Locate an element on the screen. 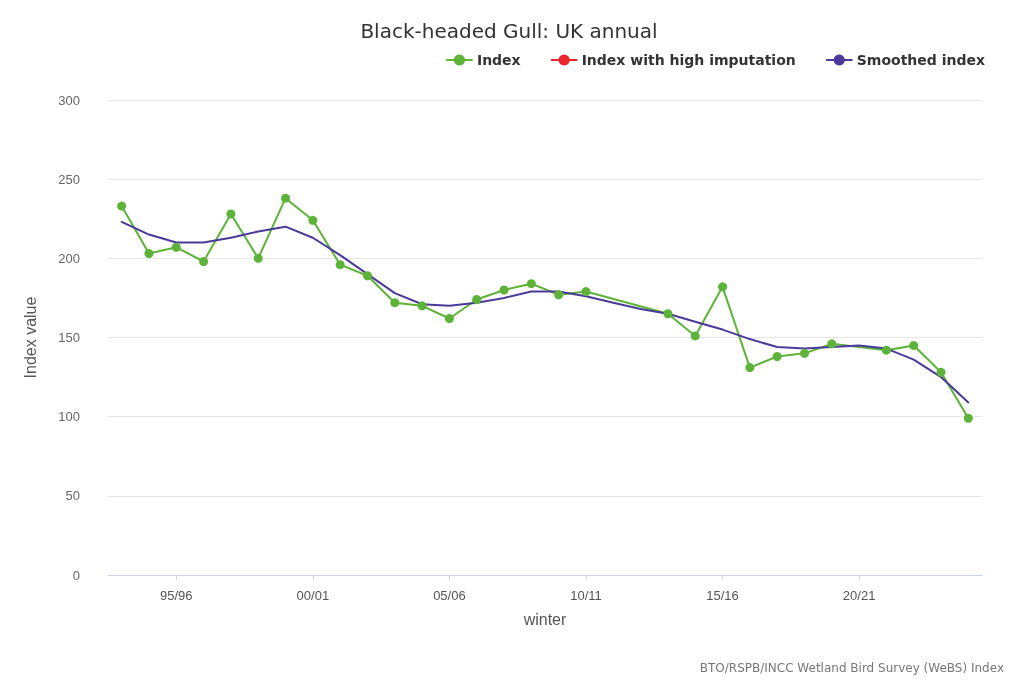  y-tick-label: 0 is located at coordinates (76, 575).